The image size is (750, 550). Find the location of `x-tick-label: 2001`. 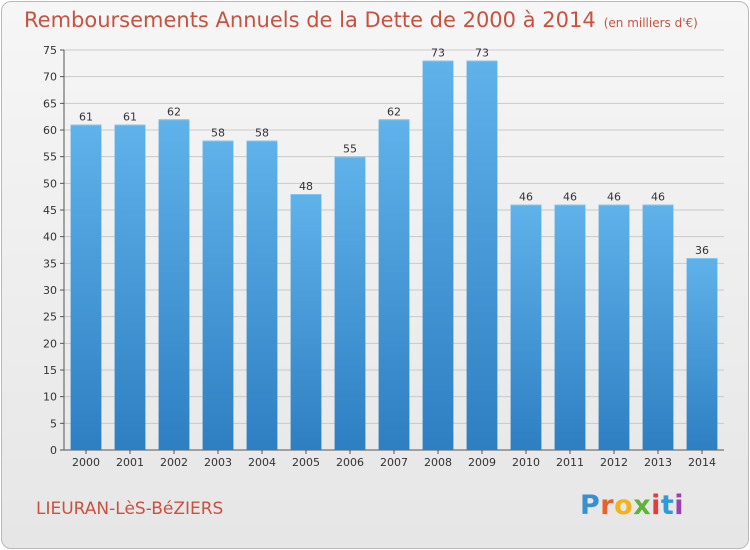

x-tick-label: 2001 is located at coordinates (130, 462).